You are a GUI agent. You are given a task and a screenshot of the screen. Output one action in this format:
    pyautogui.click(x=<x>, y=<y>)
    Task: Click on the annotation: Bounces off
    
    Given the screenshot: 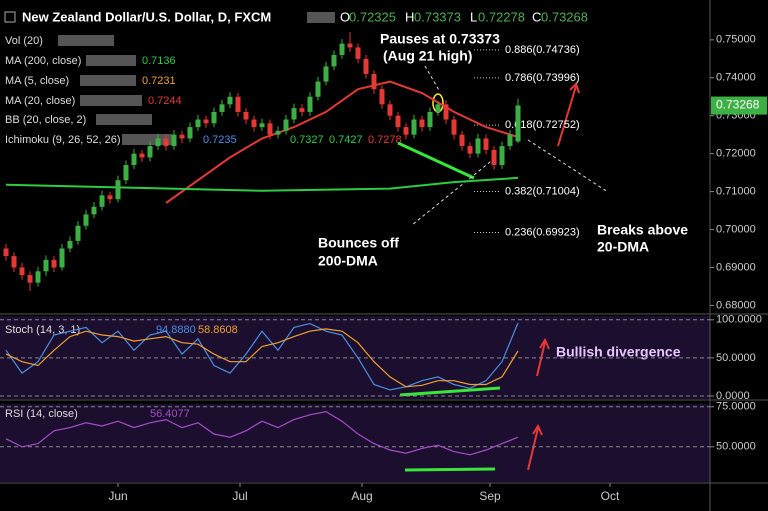 What is the action you would take?
    pyautogui.click(x=358, y=243)
    